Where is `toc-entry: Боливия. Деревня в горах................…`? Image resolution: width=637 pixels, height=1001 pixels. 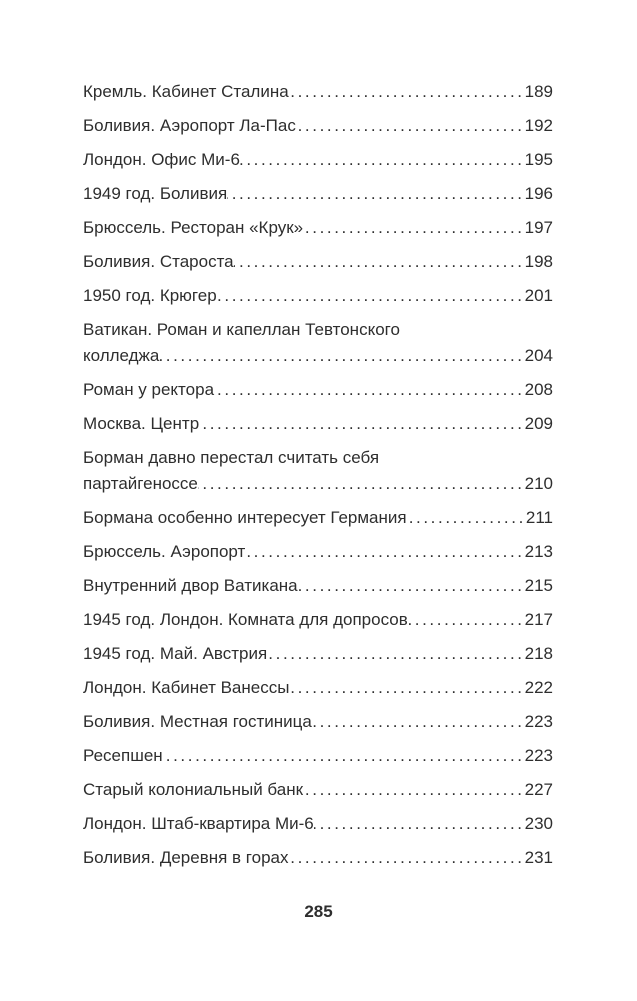 toc-entry: Боливия. Деревня в горах................… is located at coordinates (318, 858).